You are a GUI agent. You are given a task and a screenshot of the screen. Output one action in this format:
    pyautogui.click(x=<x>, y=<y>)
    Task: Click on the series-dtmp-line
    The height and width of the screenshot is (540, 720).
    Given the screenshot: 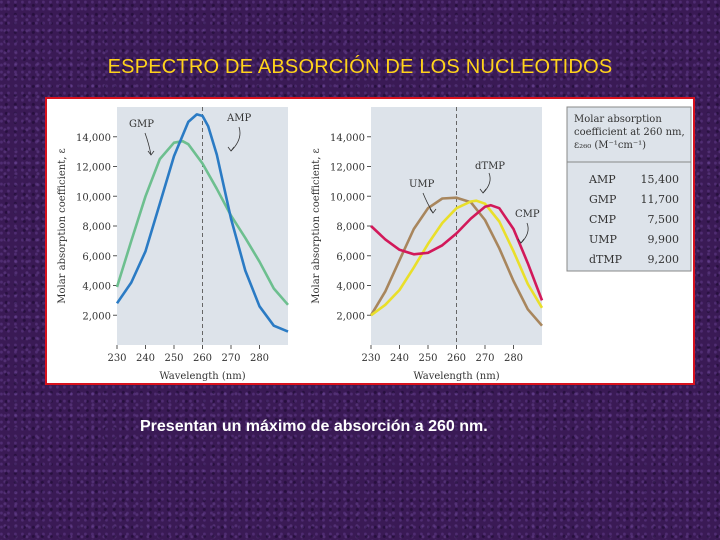 What is the action you would take?
    pyautogui.click(x=457, y=258)
    